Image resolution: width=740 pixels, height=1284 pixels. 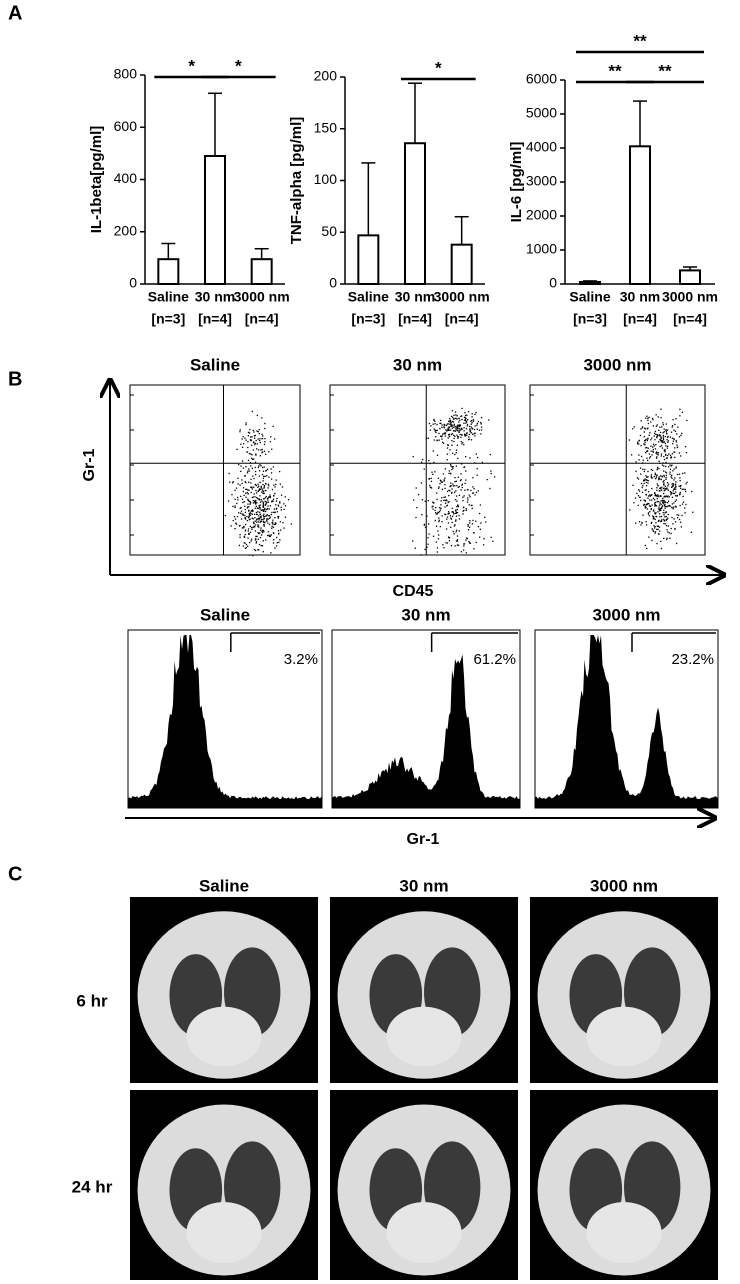 I want to click on histogram-box, so click(x=626, y=719).